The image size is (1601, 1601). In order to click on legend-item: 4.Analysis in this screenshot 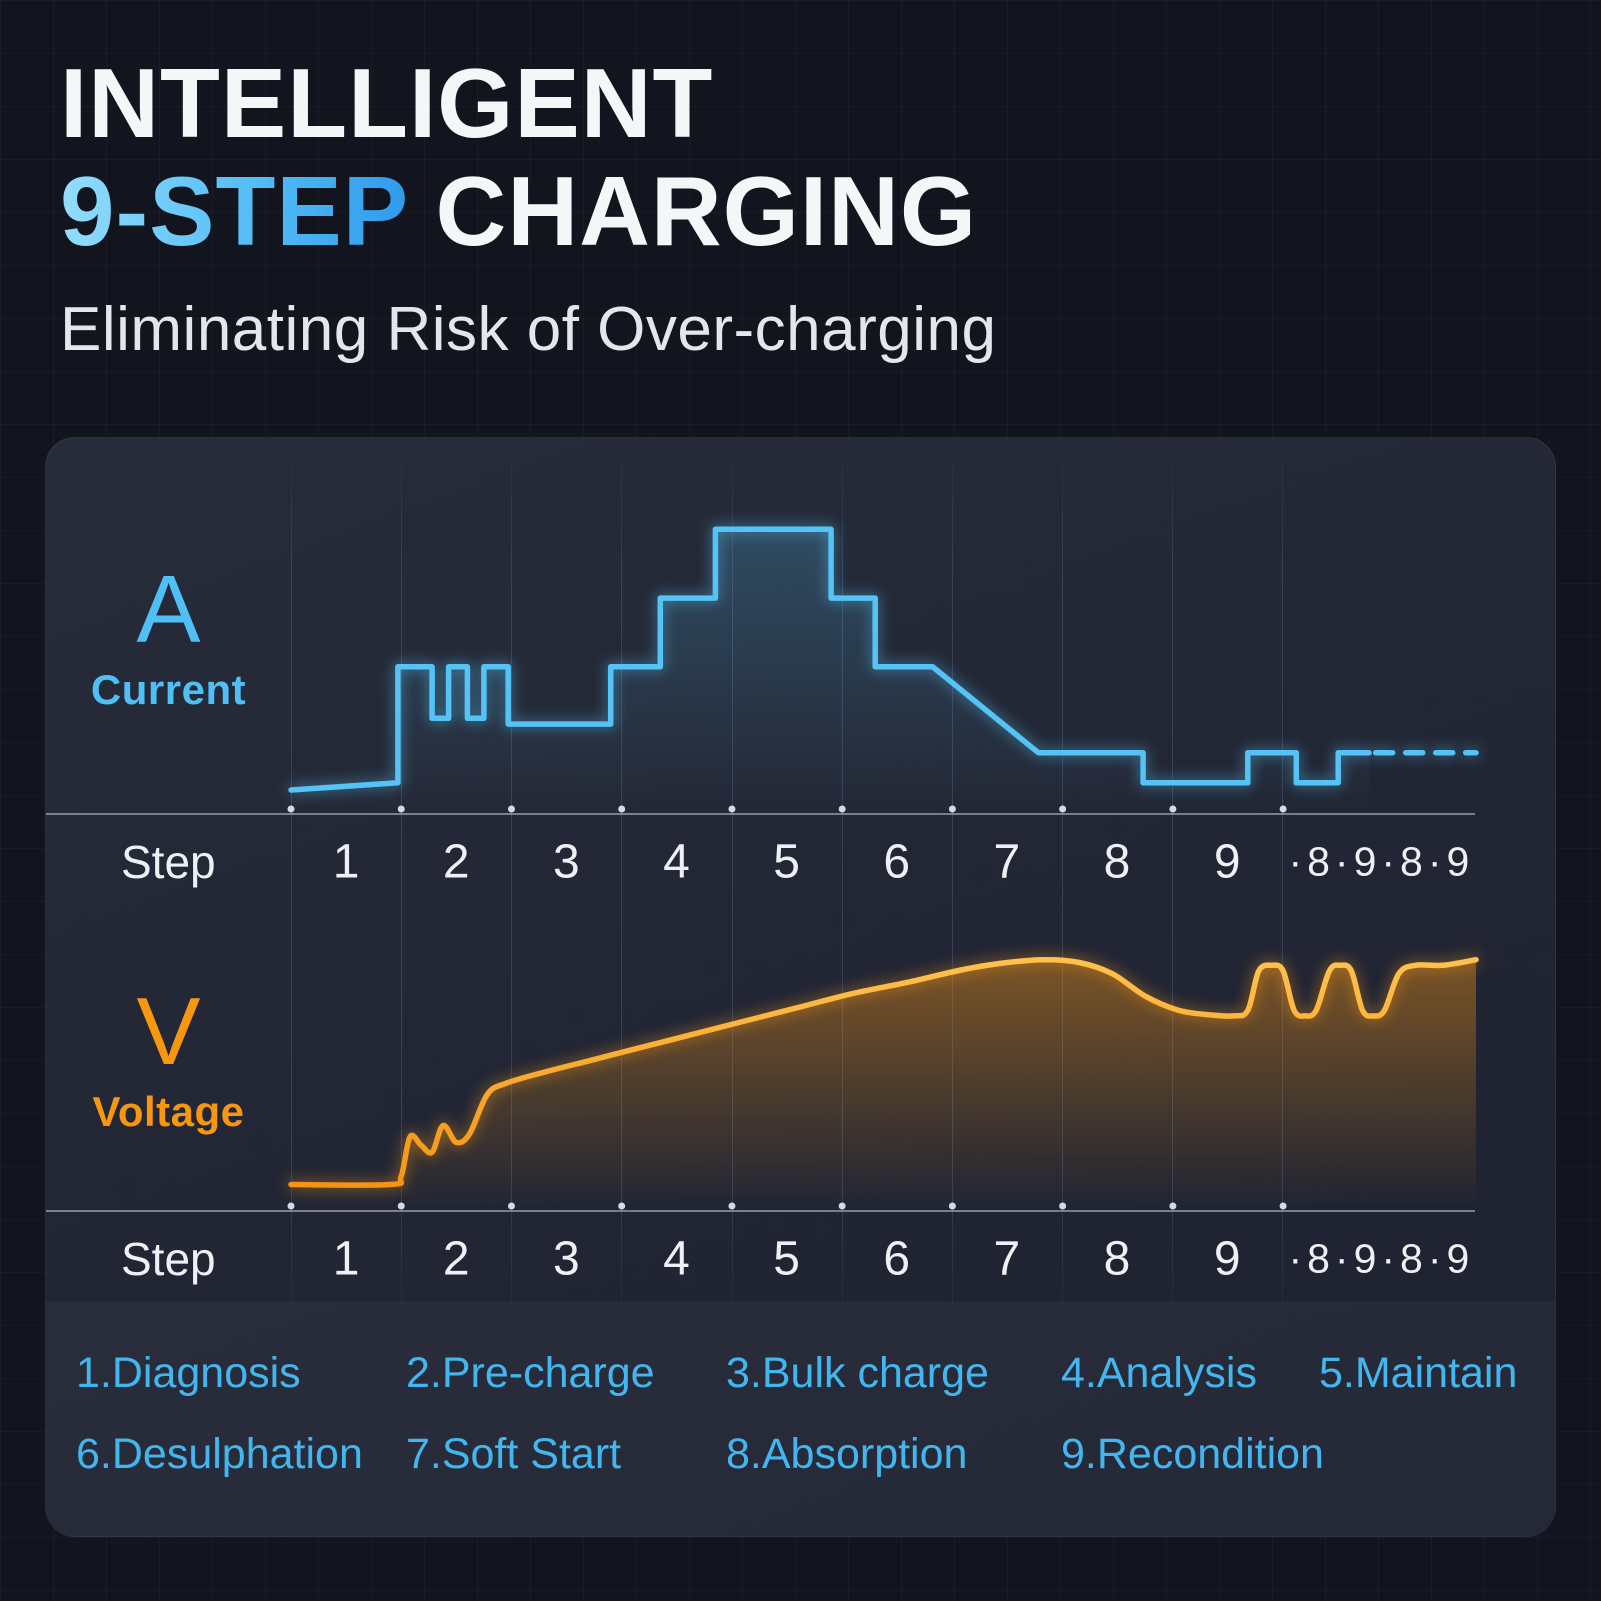, I will do `click(1159, 1372)`.